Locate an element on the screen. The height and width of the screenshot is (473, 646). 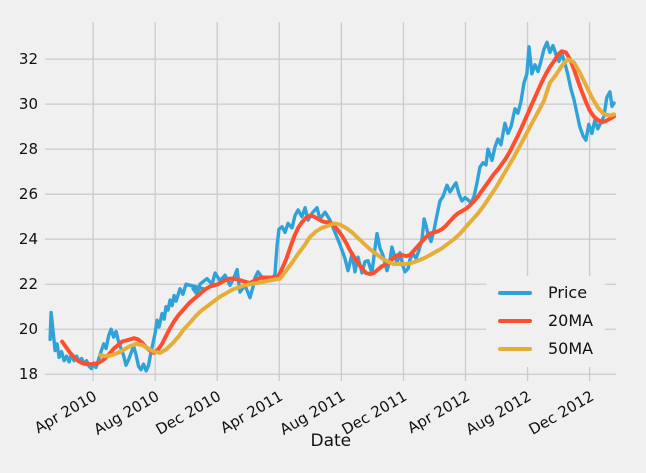
legend-item-50ma: 50MA is located at coordinates (545, 348).